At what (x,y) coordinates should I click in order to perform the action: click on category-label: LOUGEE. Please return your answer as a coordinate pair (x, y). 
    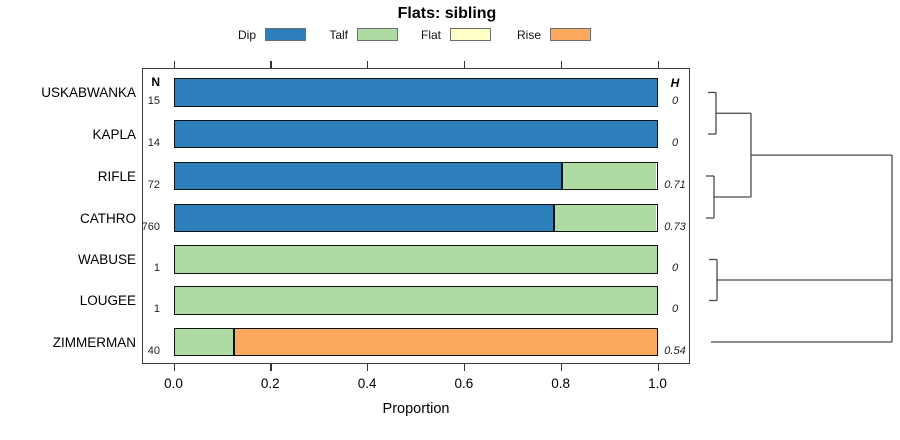
    Looking at the image, I should click on (107, 300).